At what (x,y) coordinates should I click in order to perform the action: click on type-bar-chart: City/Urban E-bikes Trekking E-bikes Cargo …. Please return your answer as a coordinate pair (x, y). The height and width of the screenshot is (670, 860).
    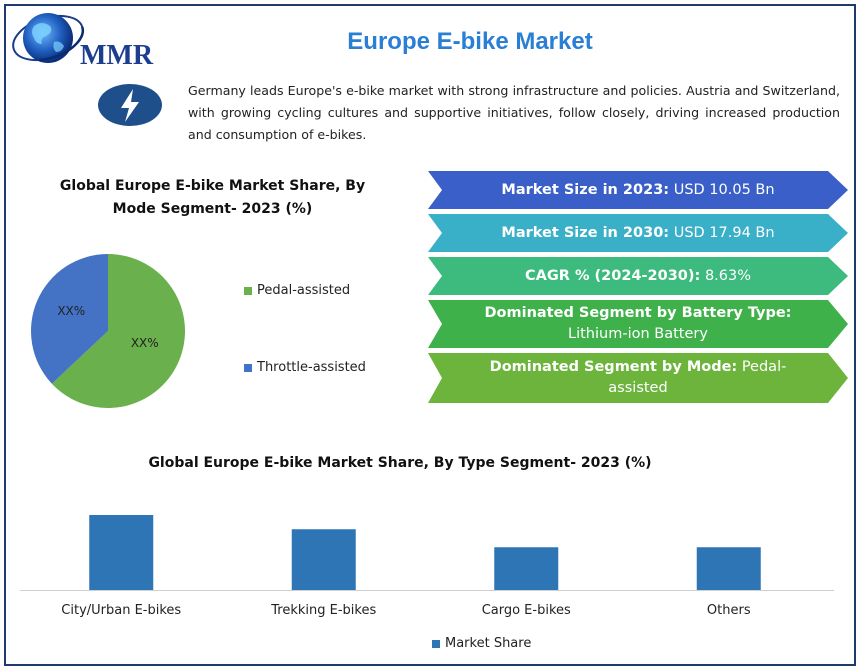
    Looking at the image, I should click on (427, 566).